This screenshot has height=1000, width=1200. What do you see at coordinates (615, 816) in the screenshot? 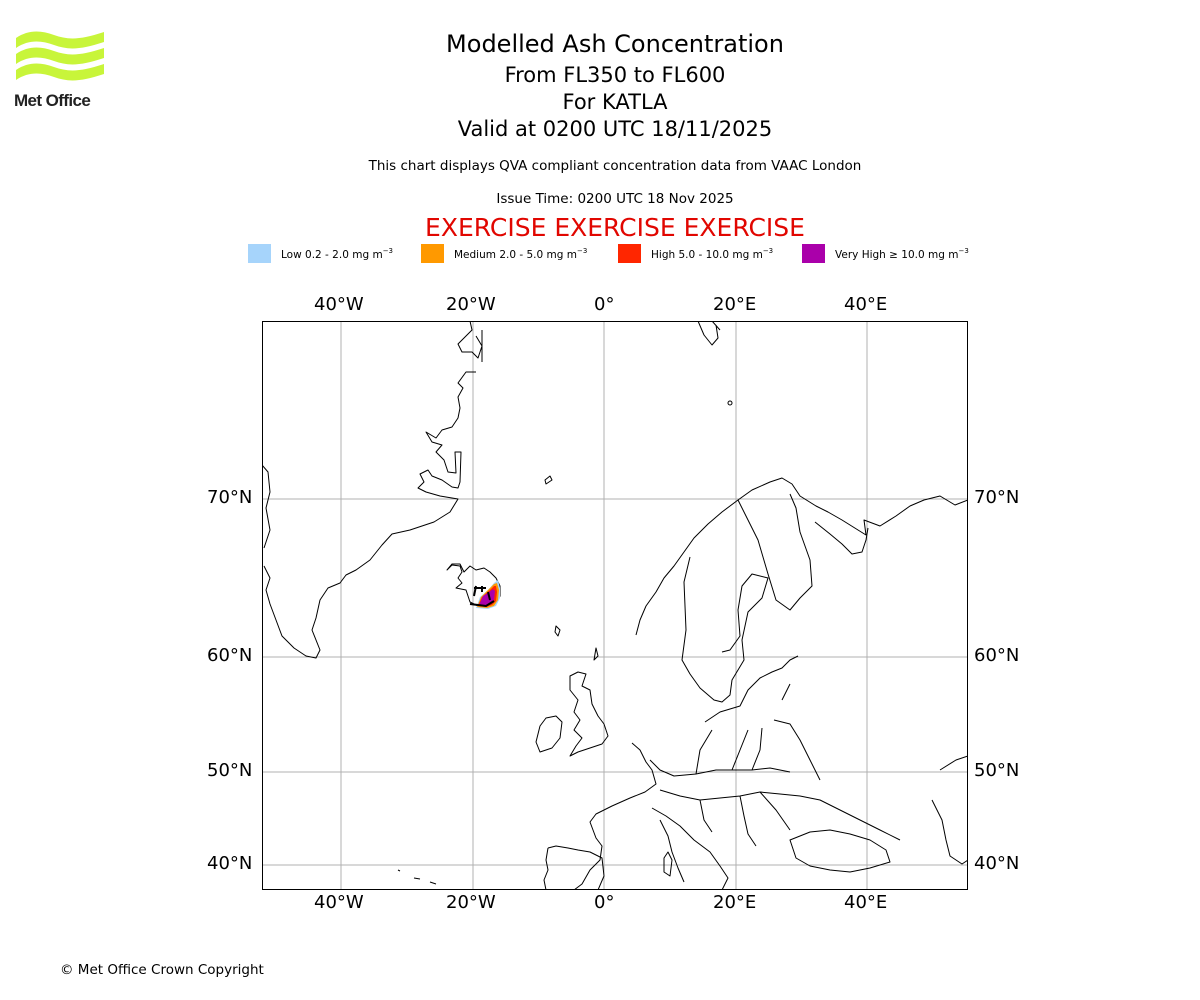
I see `europe-west-coast` at bounding box center [615, 816].